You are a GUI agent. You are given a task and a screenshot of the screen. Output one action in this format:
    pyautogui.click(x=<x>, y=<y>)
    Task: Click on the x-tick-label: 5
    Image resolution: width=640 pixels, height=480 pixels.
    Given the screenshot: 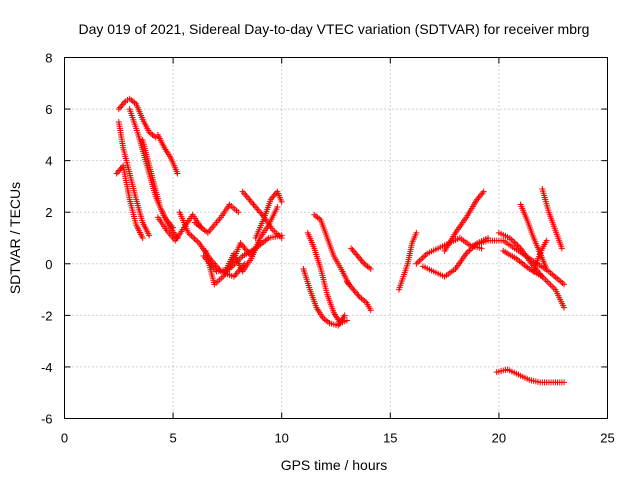 What is the action you would take?
    pyautogui.click(x=172, y=438)
    